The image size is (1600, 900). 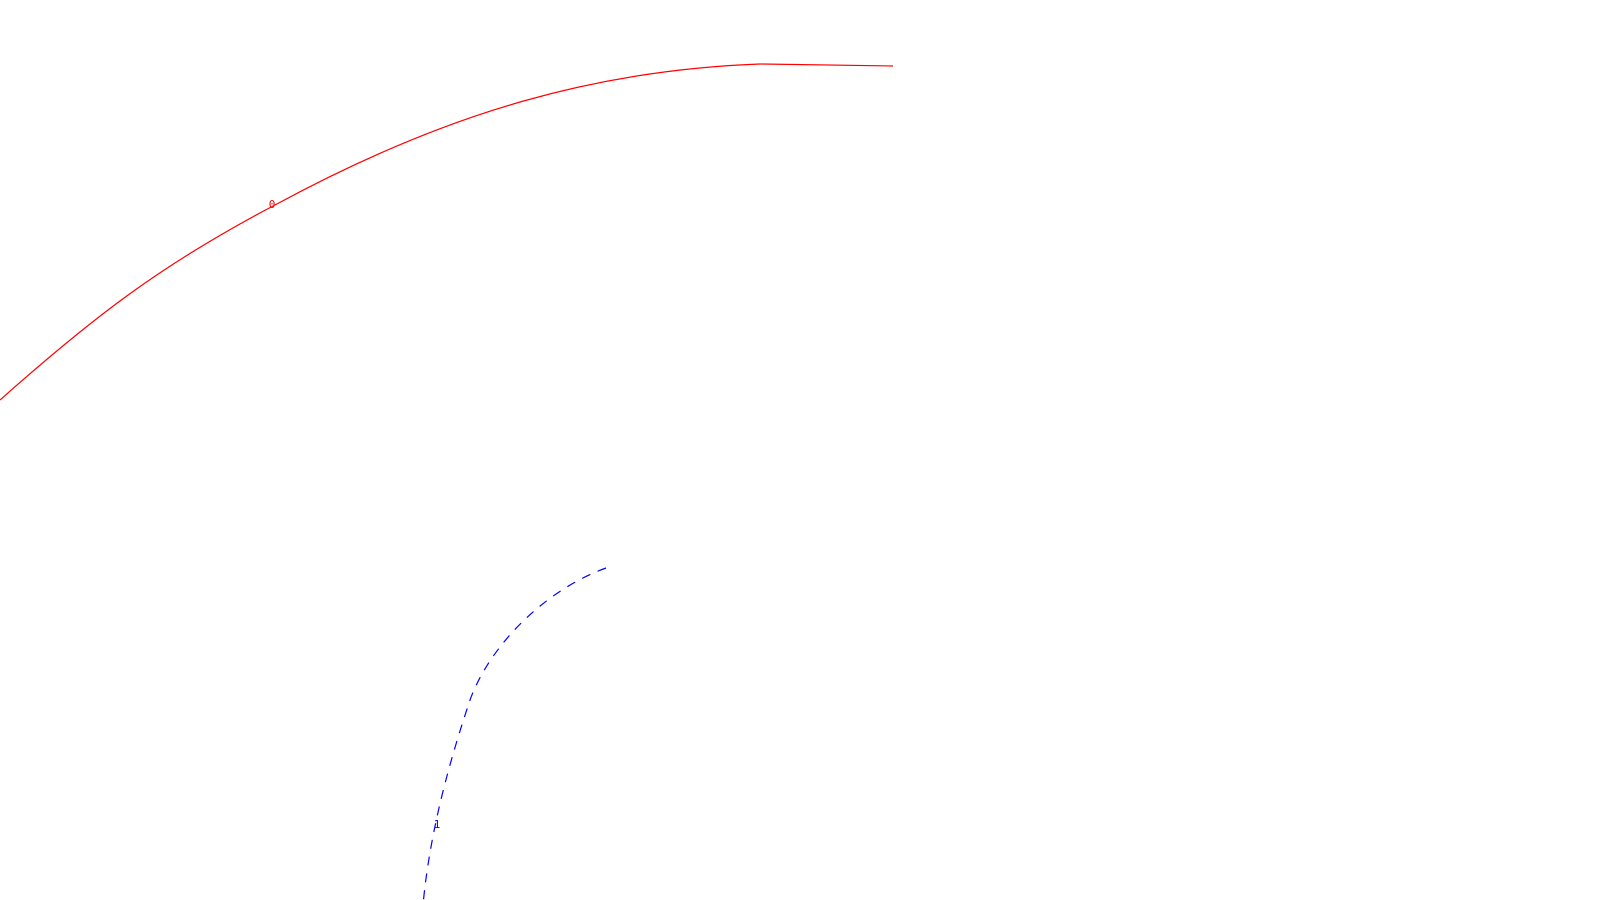 What do you see at coordinates (437, 824) in the screenshot?
I see `curve-1-label: 1` at bounding box center [437, 824].